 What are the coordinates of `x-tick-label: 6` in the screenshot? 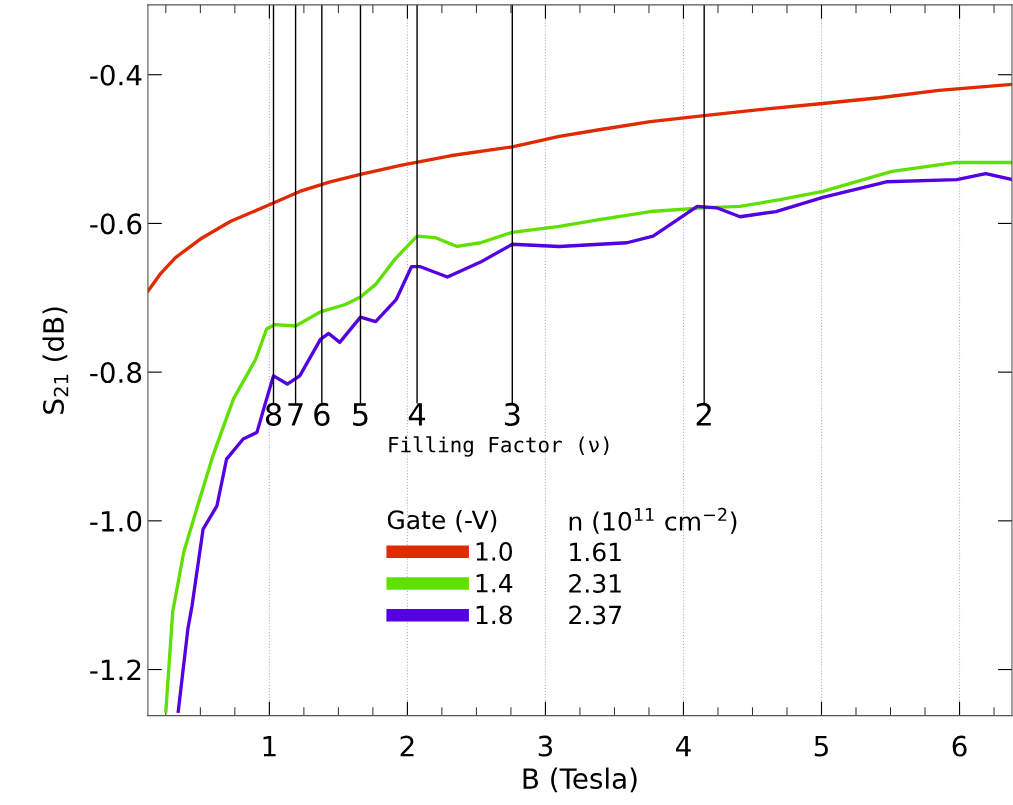 It's located at (959, 746).